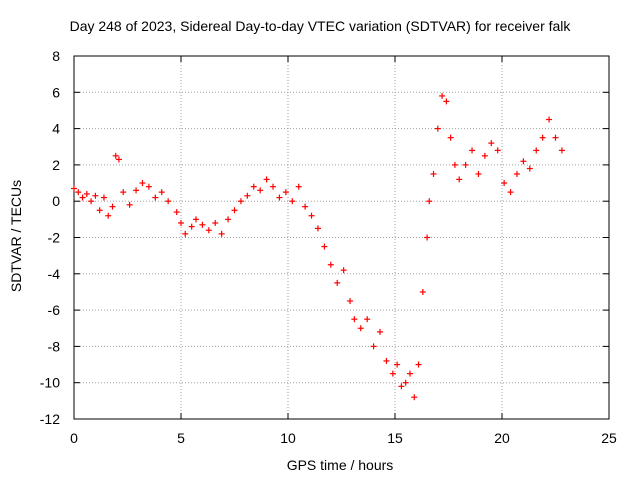 The width and height of the screenshot is (640, 480). I want to click on x-tick-label: 20, so click(502, 438).